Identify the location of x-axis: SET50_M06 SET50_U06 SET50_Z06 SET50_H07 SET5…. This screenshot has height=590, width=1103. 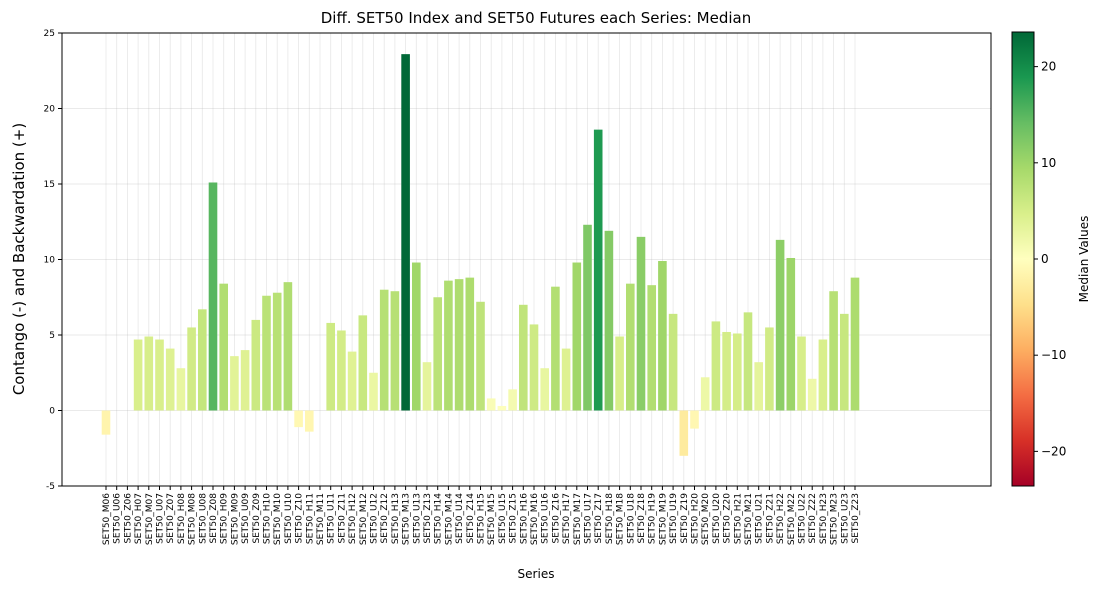
(481, 515).